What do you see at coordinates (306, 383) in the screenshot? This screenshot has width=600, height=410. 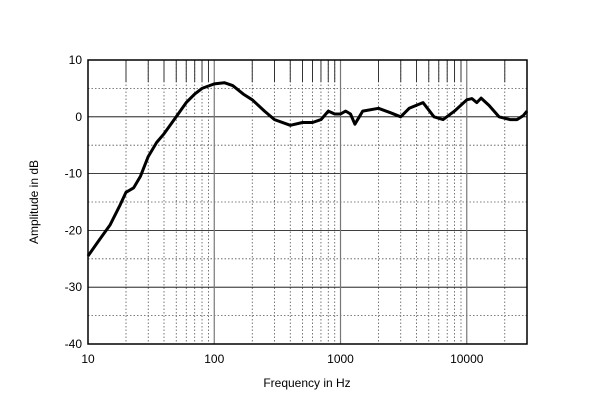 I see `x-axis-label: Frequency in Hz` at bounding box center [306, 383].